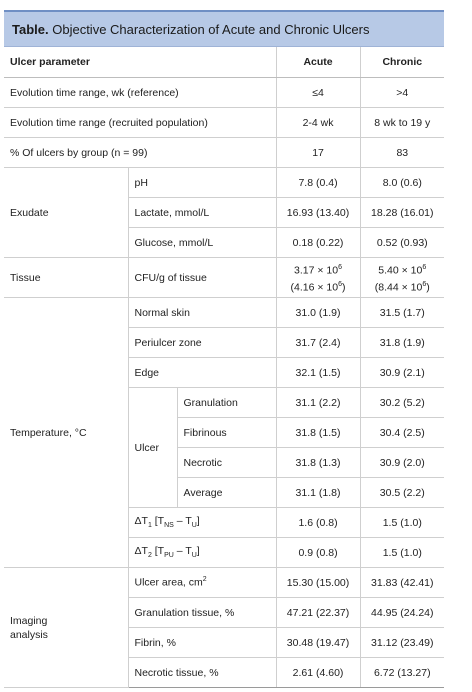  Describe the element at coordinates (402, 372) in the screenshot. I see `cell-chronic: 30.9 (2.1)` at that location.